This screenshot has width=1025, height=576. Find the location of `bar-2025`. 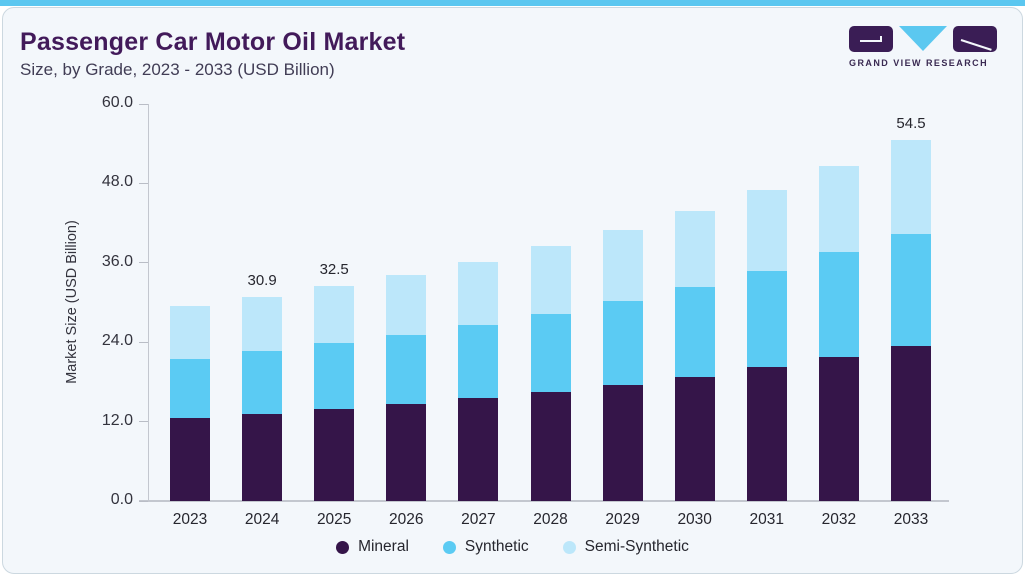

bar-2025 is located at coordinates (334, 393).